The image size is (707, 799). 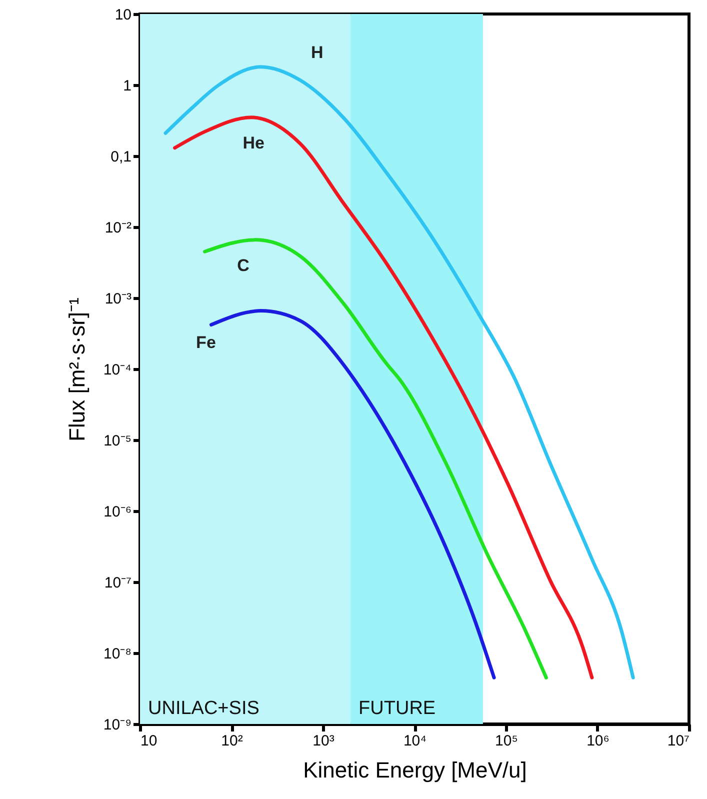 What do you see at coordinates (117, 654) in the screenshot?
I see `y-tick-label: 10⁻⁸` at bounding box center [117, 654].